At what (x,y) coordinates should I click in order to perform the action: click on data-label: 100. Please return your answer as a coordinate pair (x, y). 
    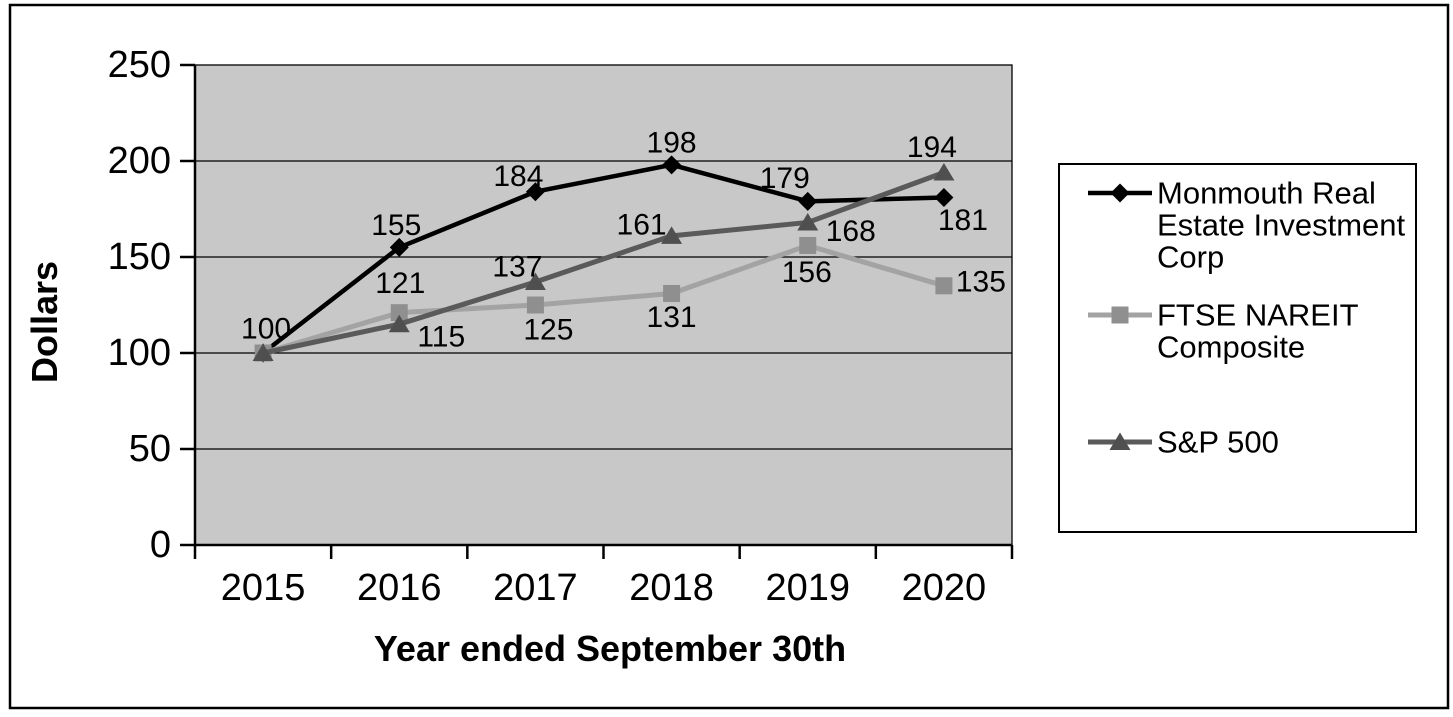
    Looking at the image, I should click on (266, 329).